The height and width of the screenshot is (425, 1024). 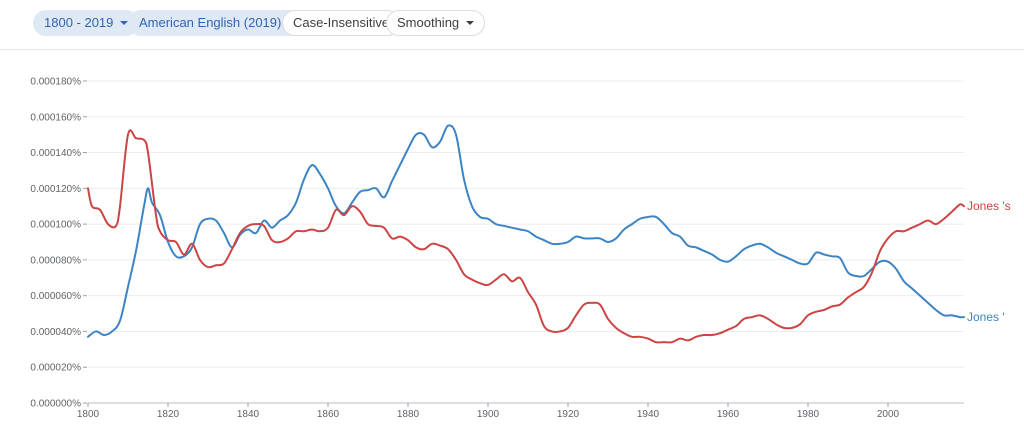 I want to click on y-tick-label: 0.000180%, so click(x=55, y=82).